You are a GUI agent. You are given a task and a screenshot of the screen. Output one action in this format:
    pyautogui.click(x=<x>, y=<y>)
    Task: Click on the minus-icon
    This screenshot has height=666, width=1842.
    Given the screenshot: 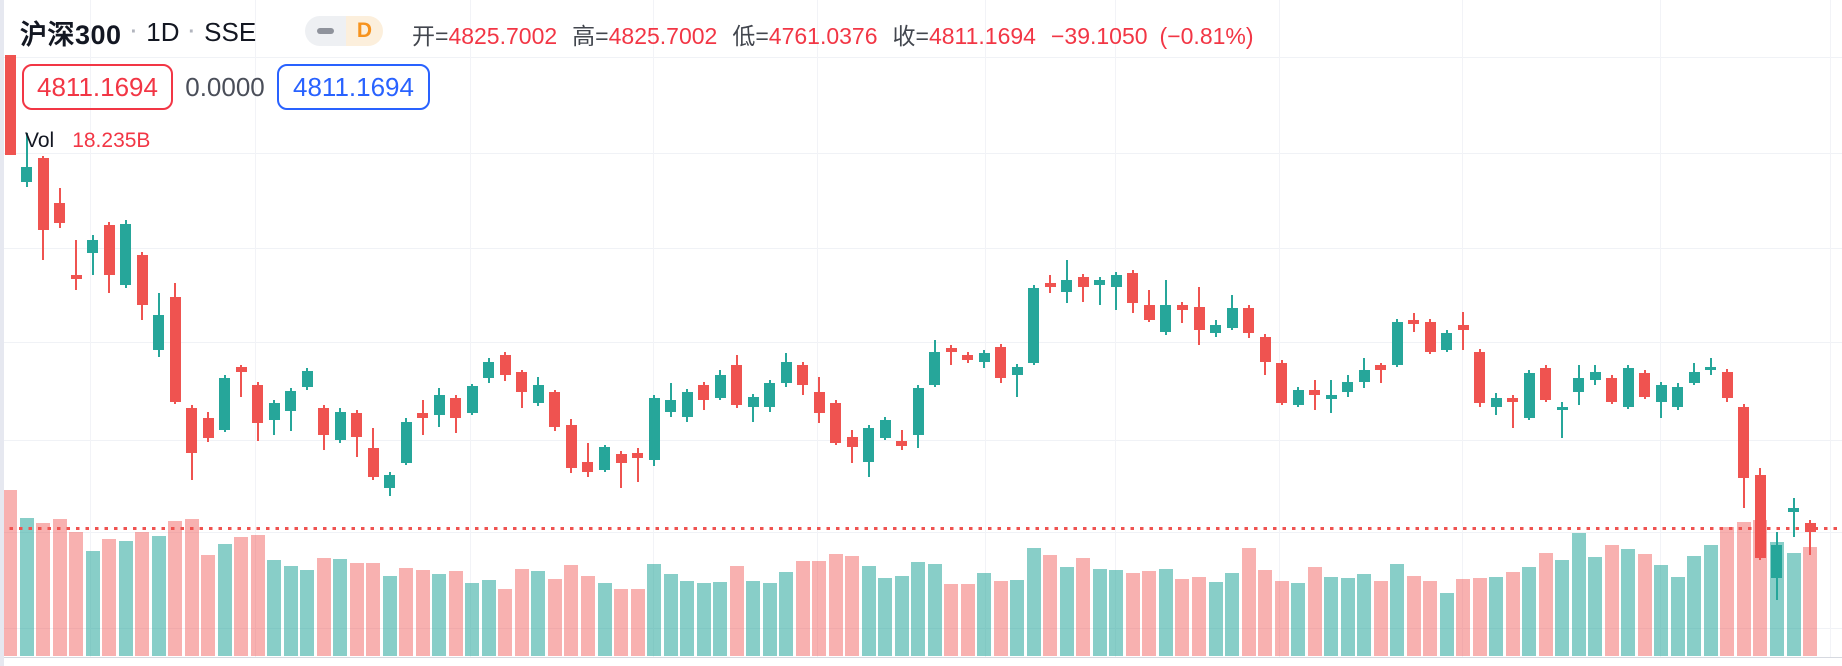 What is the action you would take?
    pyautogui.click(x=325, y=31)
    